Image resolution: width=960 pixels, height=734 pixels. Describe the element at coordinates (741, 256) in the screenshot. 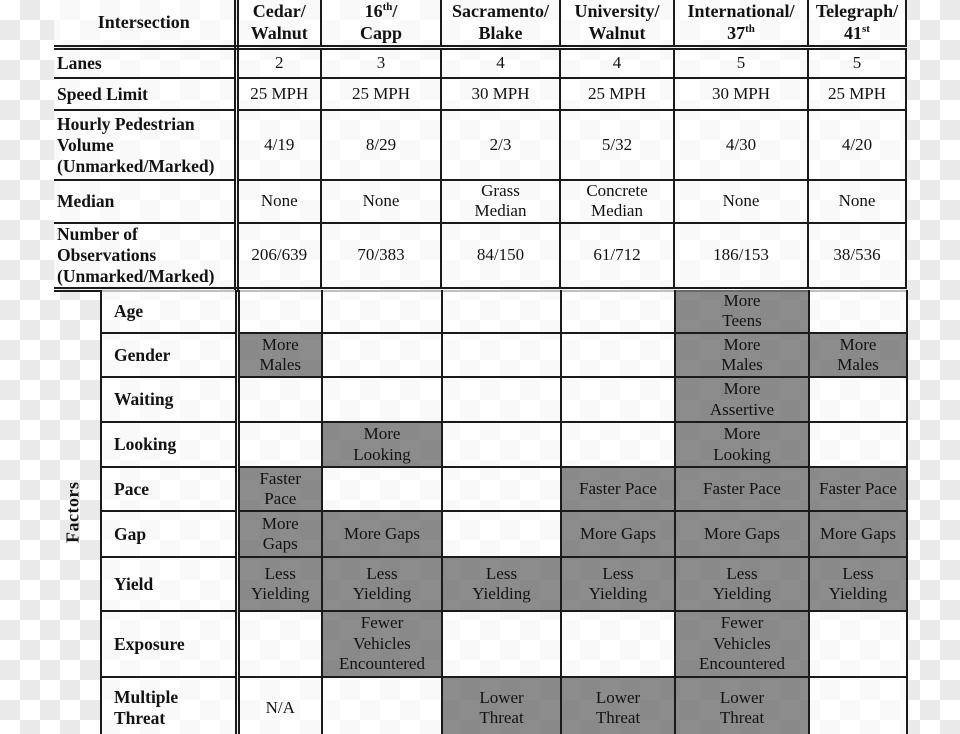

I see `value-cell: 186/153` at that location.